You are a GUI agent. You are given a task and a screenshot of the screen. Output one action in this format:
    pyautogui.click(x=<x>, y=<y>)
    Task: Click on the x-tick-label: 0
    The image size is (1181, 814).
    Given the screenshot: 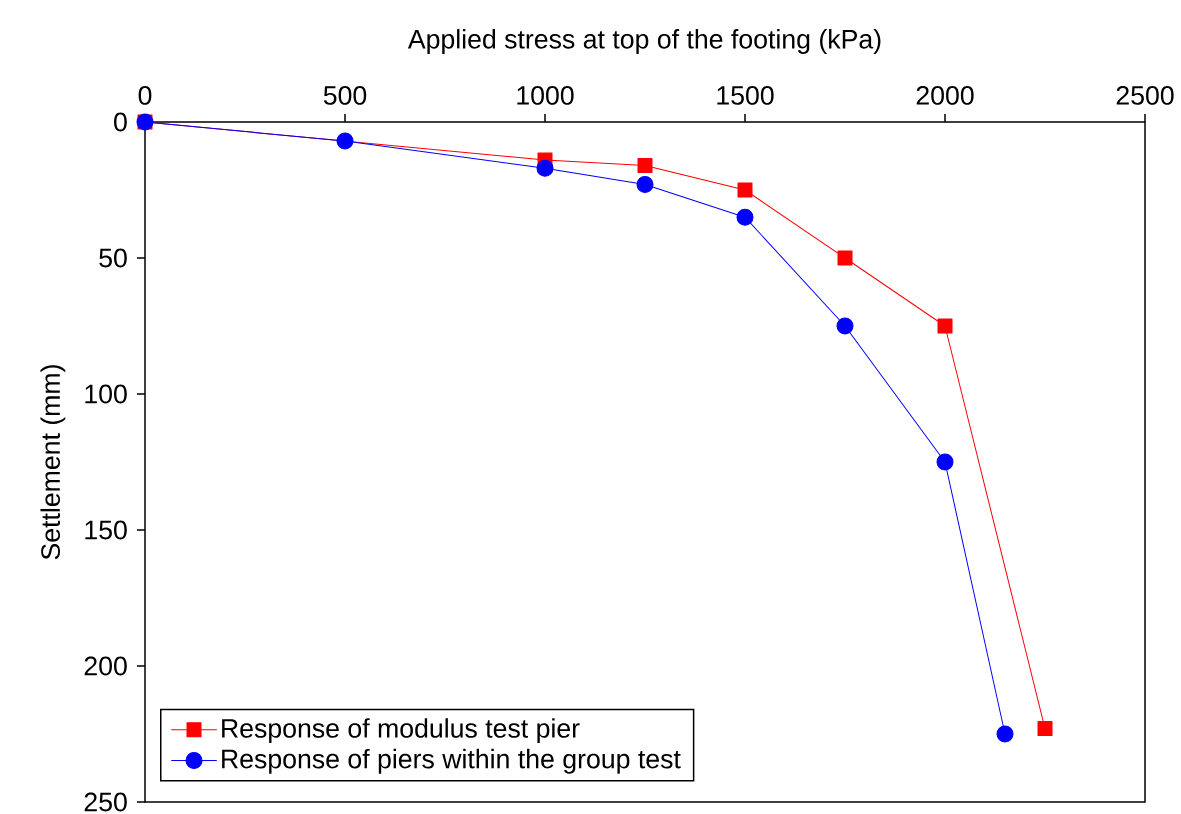 What is the action you would take?
    pyautogui.click(x=145, y=95)
    